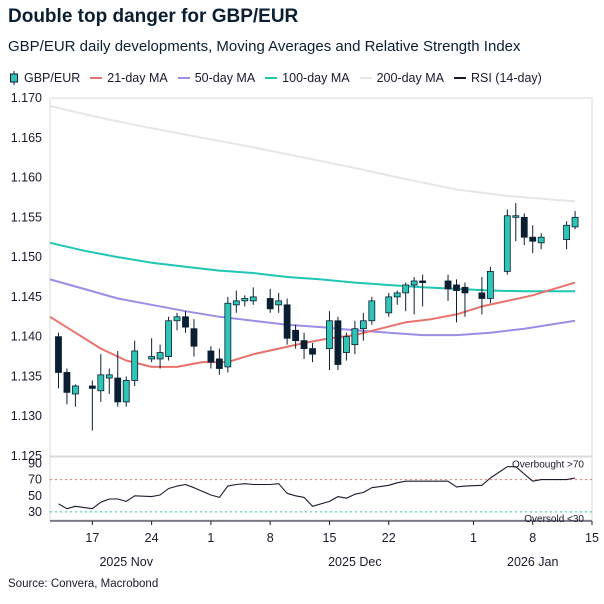 This screenshot has width=604, height=604. What do you see at coordinates (92, 538) in the screenshot?
I see `x-tick-label: 17` at bounding box center [92, 538].